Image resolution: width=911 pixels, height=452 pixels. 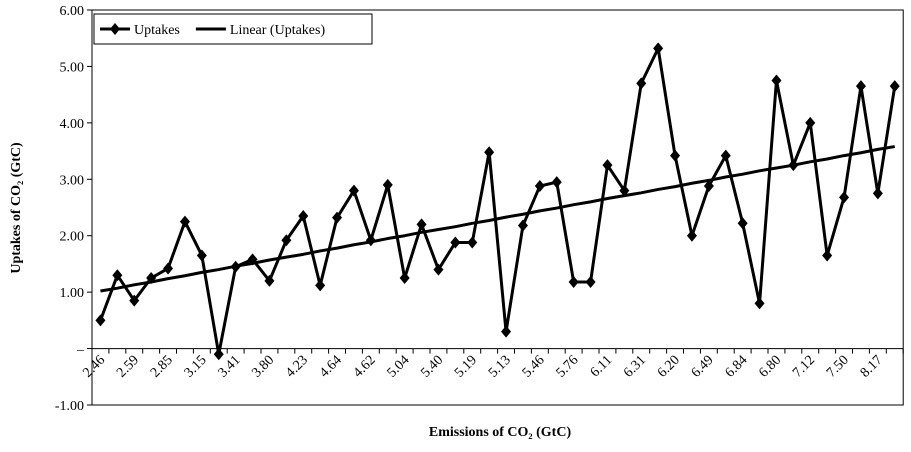 What do you see at coordinates (500, 432) in the screenshot?
I see `x-axis-label: Emissions of CO₂ (GtC)` at bounding box center [500, 432].